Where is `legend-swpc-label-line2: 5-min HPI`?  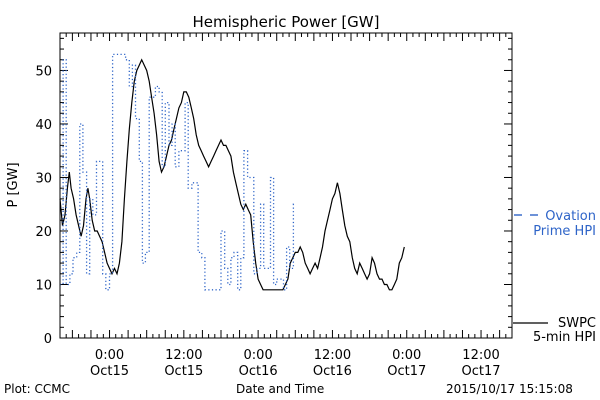
legend-swpc-label-line2: 5-min HPI is located at coordinates (564, 337).